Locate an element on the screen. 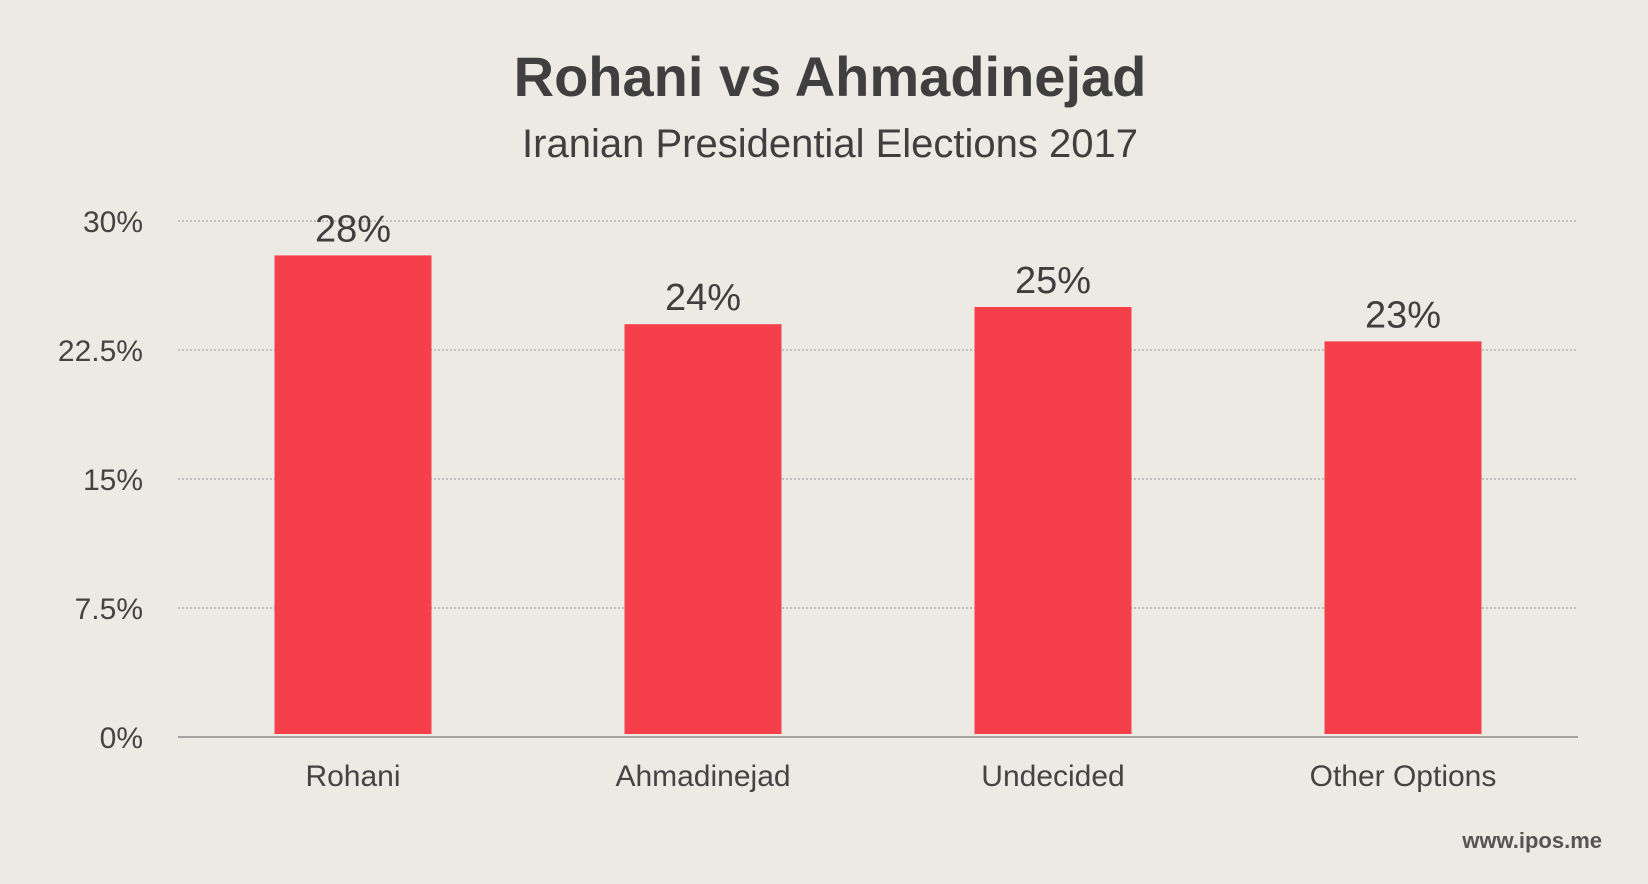  data-label: 25% is located at coordinates (1053, 281).